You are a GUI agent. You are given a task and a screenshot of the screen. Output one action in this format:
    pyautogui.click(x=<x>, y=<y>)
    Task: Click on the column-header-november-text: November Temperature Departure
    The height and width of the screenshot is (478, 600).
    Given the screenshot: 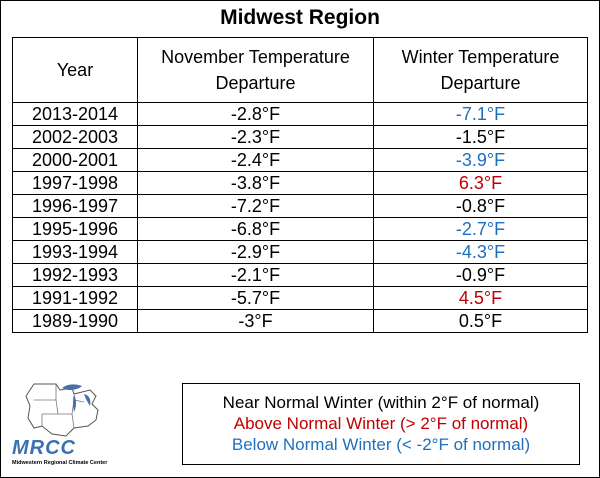 What is the action you would take?
    pyautogui.click(x=255, y=70)
    